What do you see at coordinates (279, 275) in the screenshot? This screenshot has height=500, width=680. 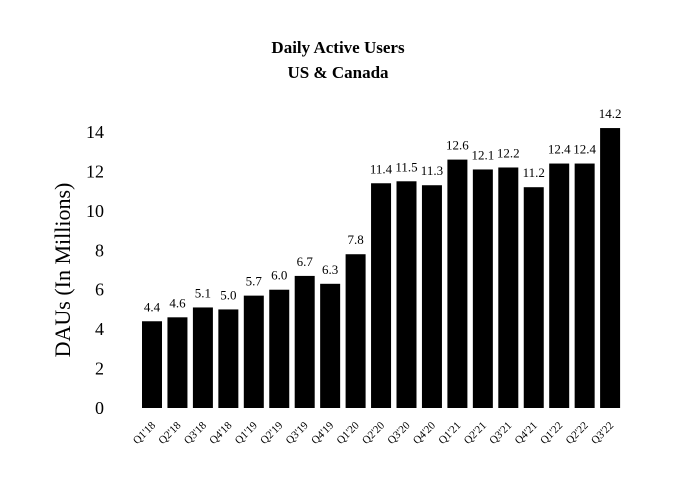 I see `bar-value-label: 6.0` at bounding box center [279, 275].